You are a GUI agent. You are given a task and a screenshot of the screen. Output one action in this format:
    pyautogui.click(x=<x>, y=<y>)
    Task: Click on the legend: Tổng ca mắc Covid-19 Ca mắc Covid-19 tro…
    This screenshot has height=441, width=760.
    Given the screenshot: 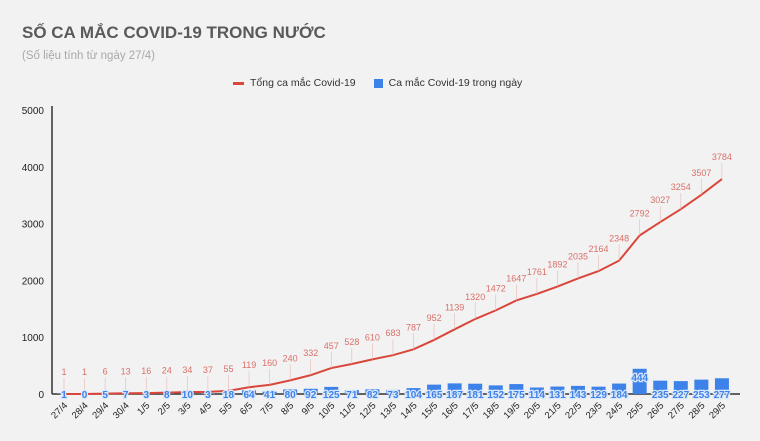 What is the action you would take?
    pyautogui.click(x=377, y=83)
    